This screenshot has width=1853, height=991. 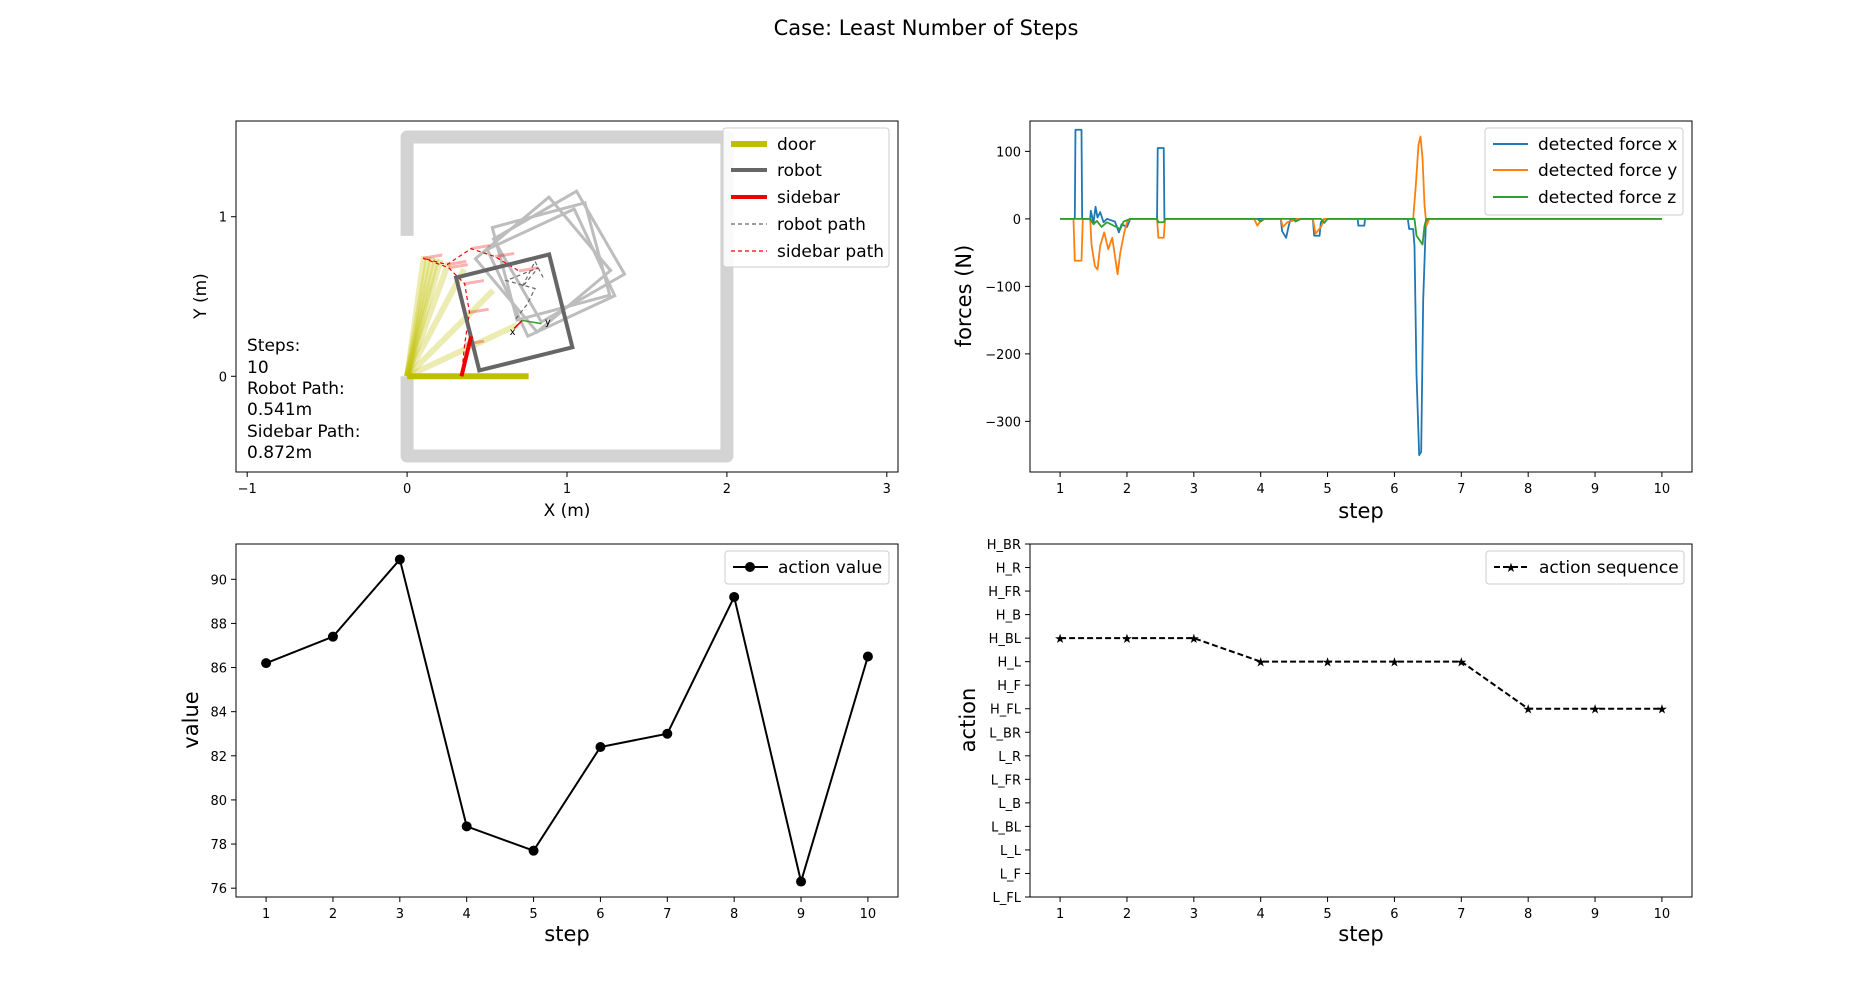 What do you see at coordinates (218, 580) in the screenshot?
I see `y-tick-label: 90` at bounding box center [218, 580].